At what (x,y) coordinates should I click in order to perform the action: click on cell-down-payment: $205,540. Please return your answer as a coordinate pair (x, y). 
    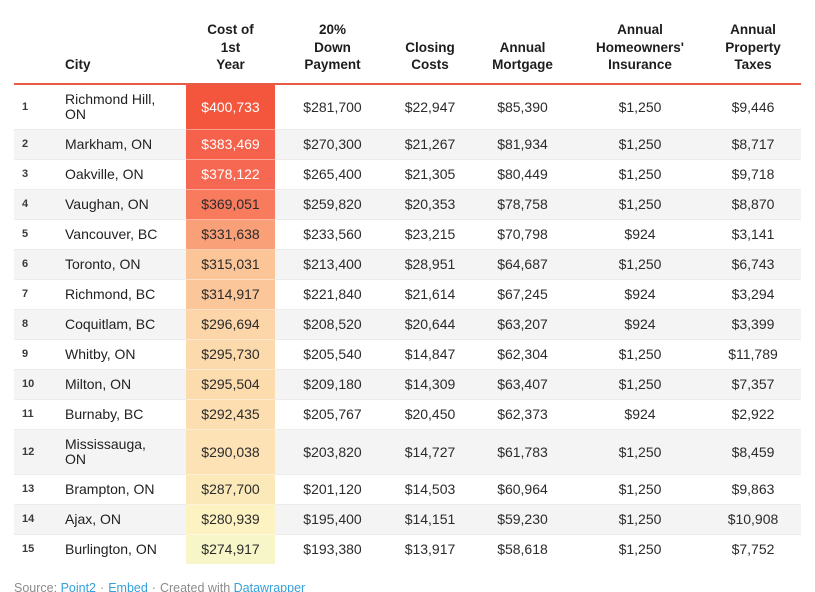
    Looking at the image, I should click on (332, 354).